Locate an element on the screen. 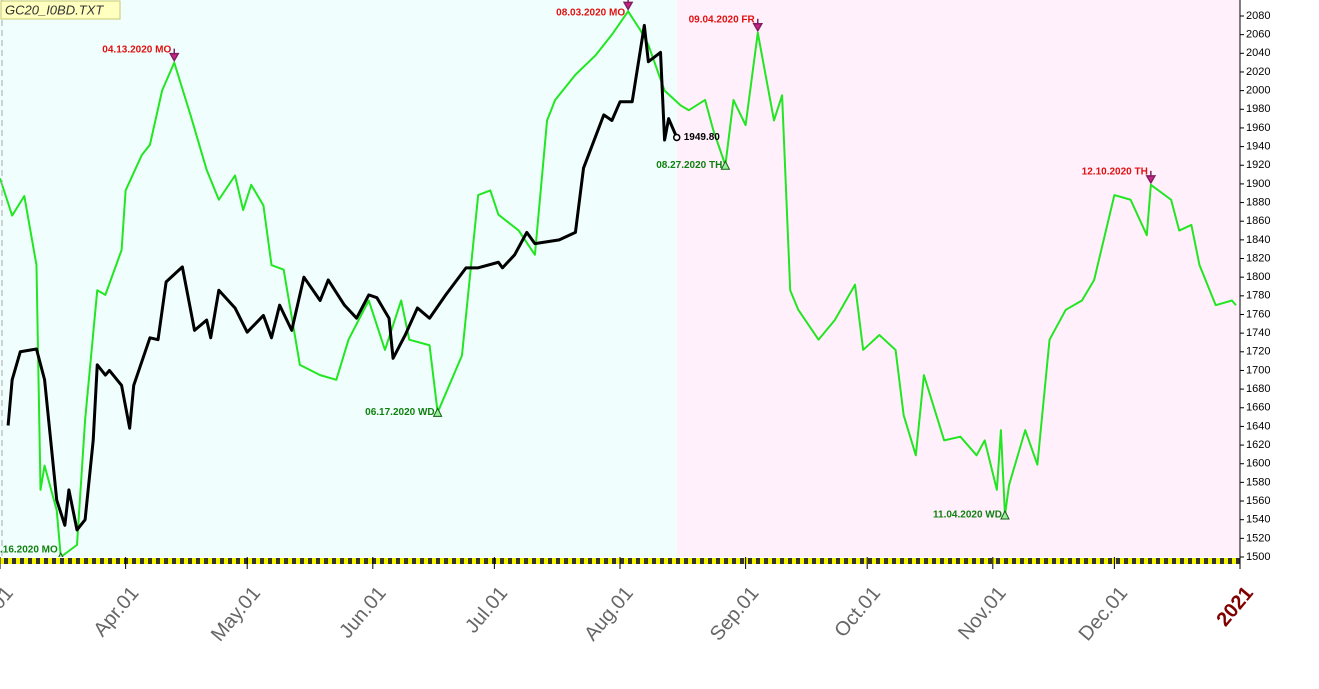  y-tick-label: 1940 is located at coordinates (1258, 146).